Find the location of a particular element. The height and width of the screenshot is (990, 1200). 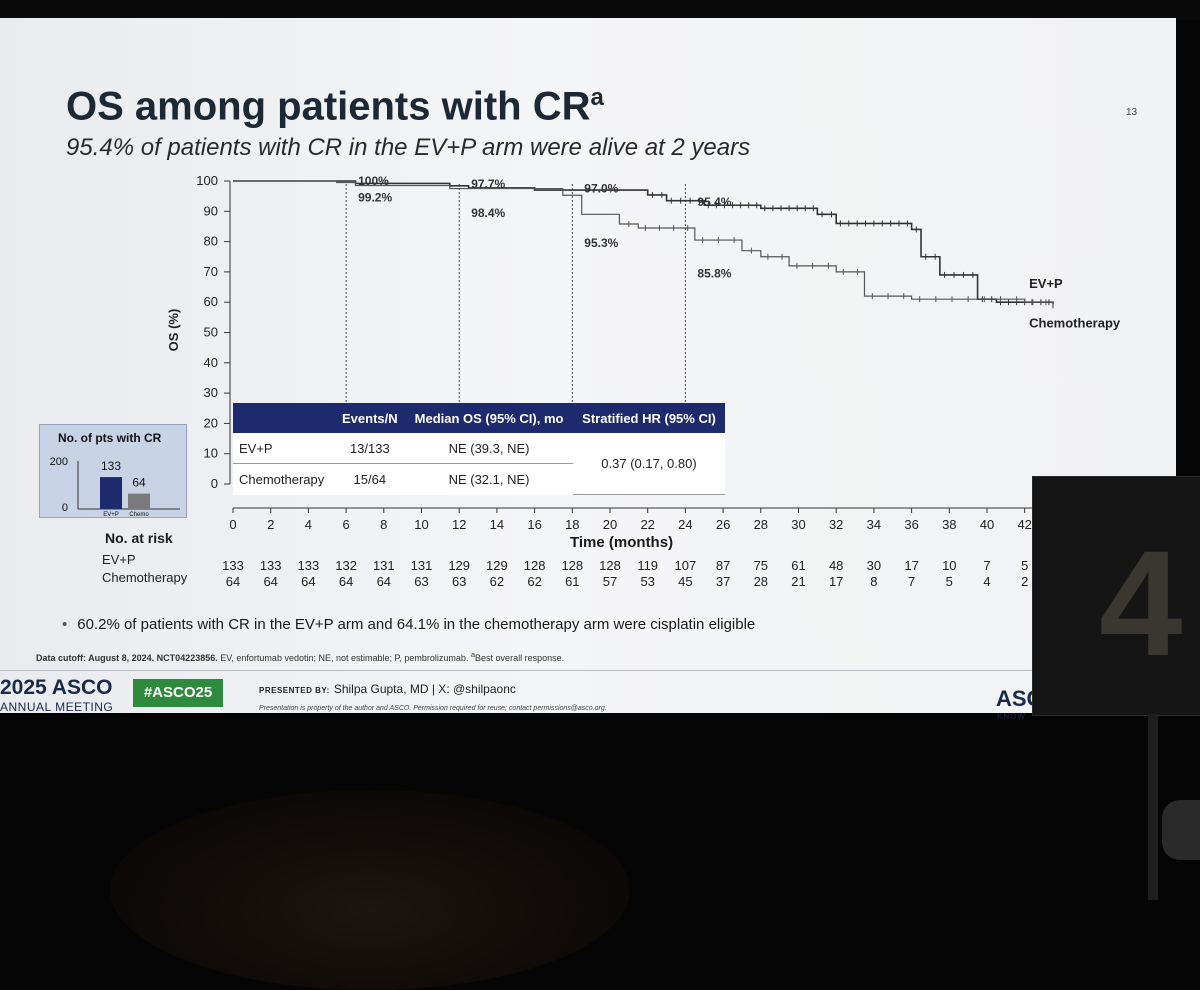

risk-value-chemo: 61 is located at coordinates (572, 581).